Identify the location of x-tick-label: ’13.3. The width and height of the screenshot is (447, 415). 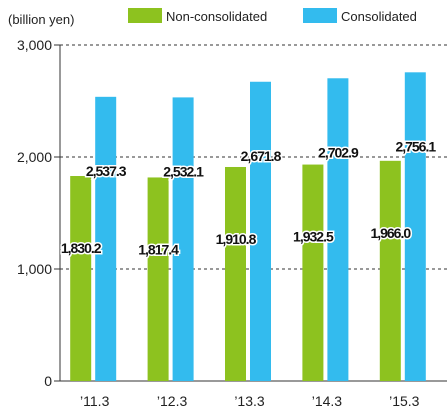
(249, 401).